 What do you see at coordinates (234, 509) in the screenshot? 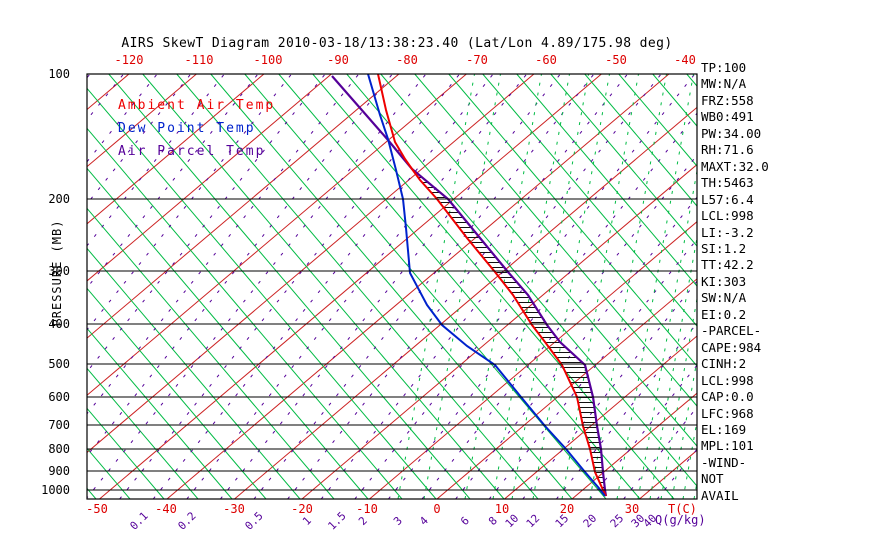
I see `bottom-temp-tick-label: -30` at bounding box center [234, 509].